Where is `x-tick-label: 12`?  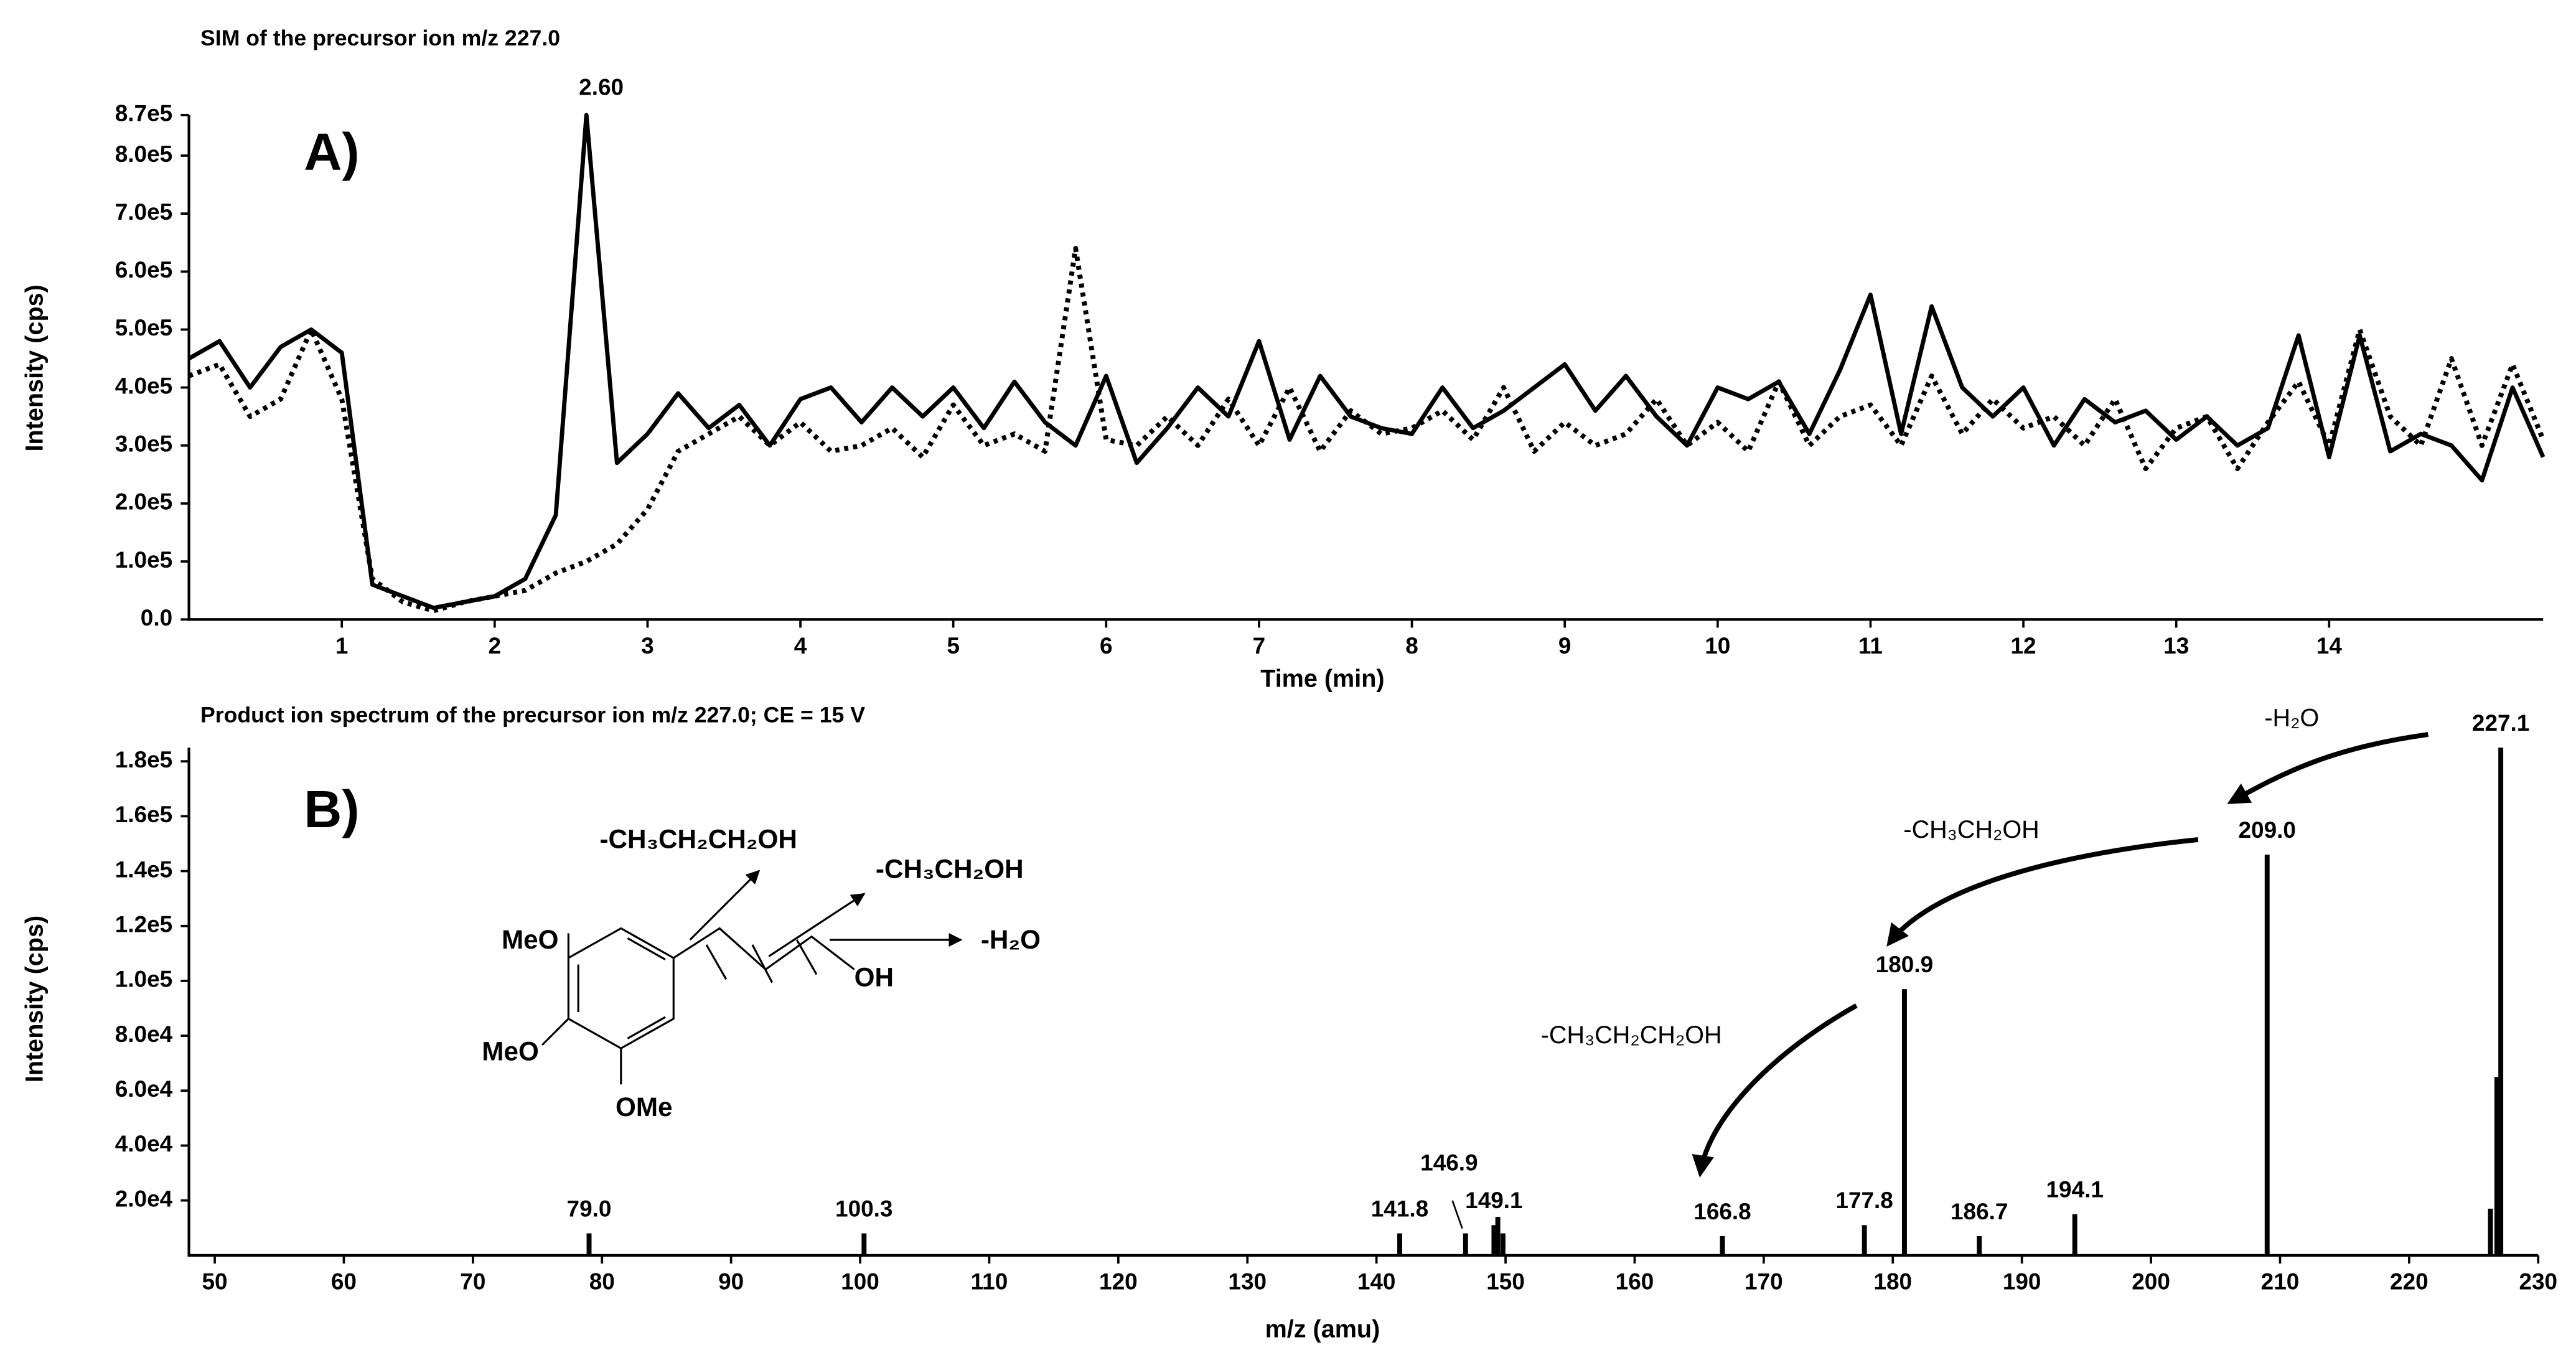
x-tick-label: 12 is located at coordinates (2023, 646).